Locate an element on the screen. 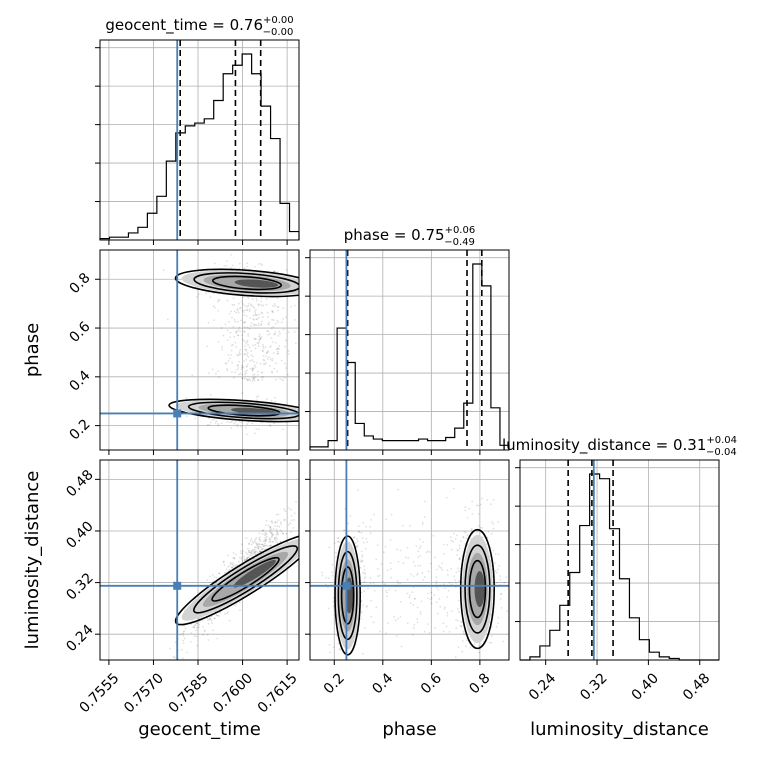 This screenshot has height=764, width=760. panel-content is located at coordinates (199, 350).